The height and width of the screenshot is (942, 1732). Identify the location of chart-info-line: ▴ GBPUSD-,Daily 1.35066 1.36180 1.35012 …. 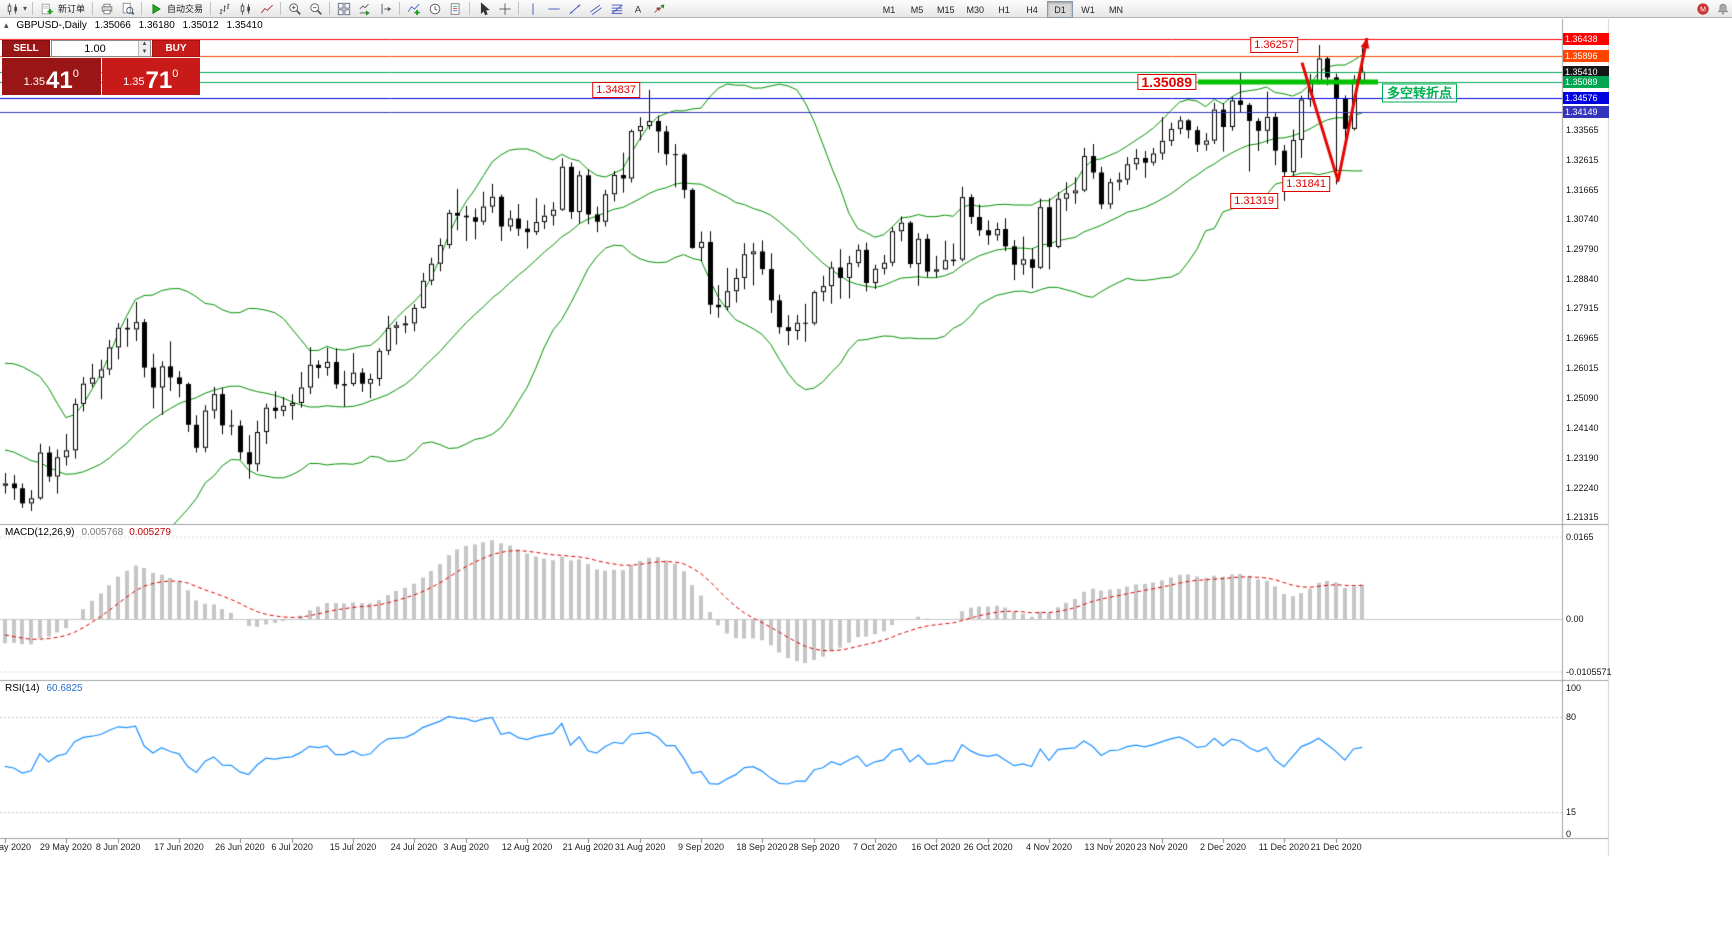
(136, 25).